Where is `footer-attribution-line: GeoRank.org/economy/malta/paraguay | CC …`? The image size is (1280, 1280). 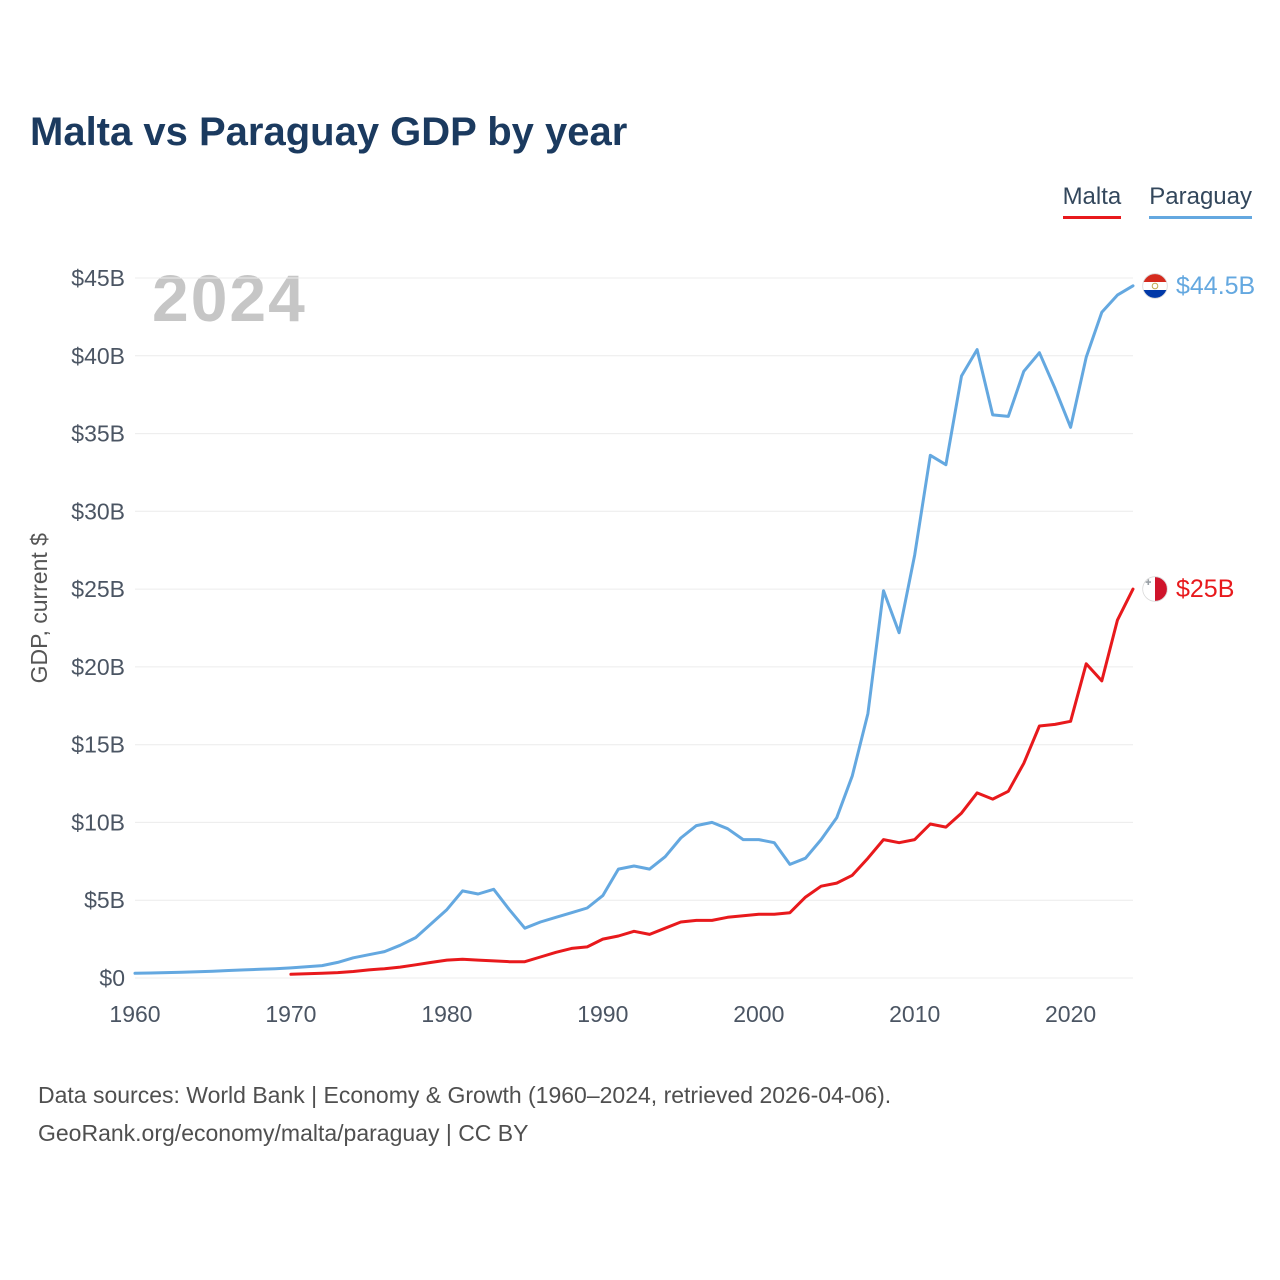 footer-attribution-line: GeoRank.org/economy/malta/paraguay | CC … is located at coordinates (283, 1133).